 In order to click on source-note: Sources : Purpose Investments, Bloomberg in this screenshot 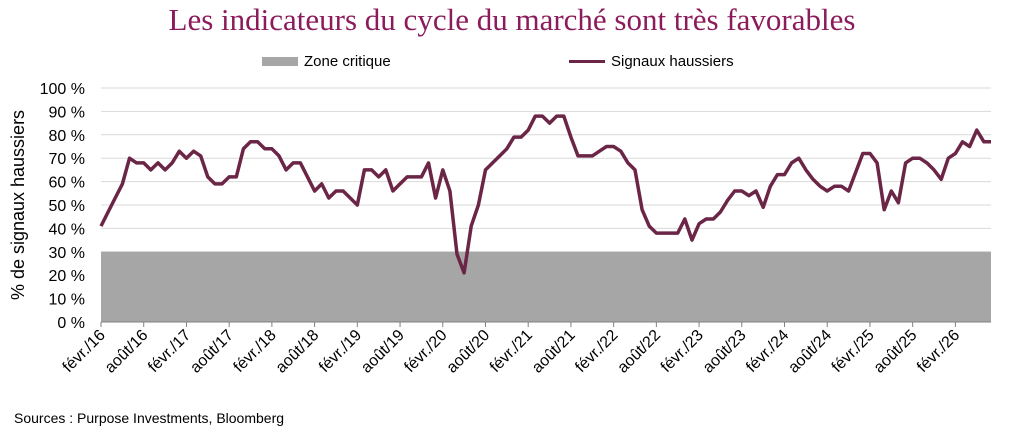, I will do `click(149, 418)`.